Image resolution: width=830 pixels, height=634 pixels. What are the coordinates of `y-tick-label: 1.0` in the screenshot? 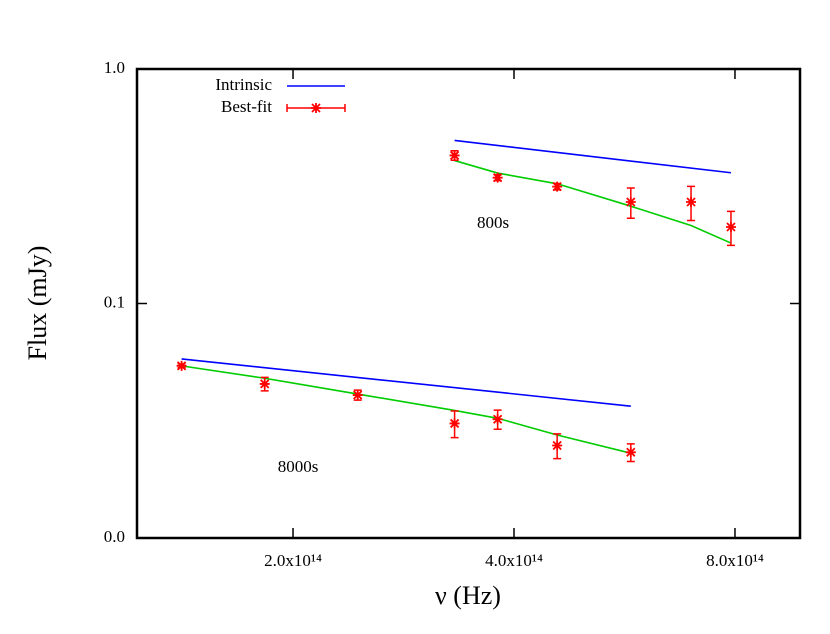 It's located at (114, 67).